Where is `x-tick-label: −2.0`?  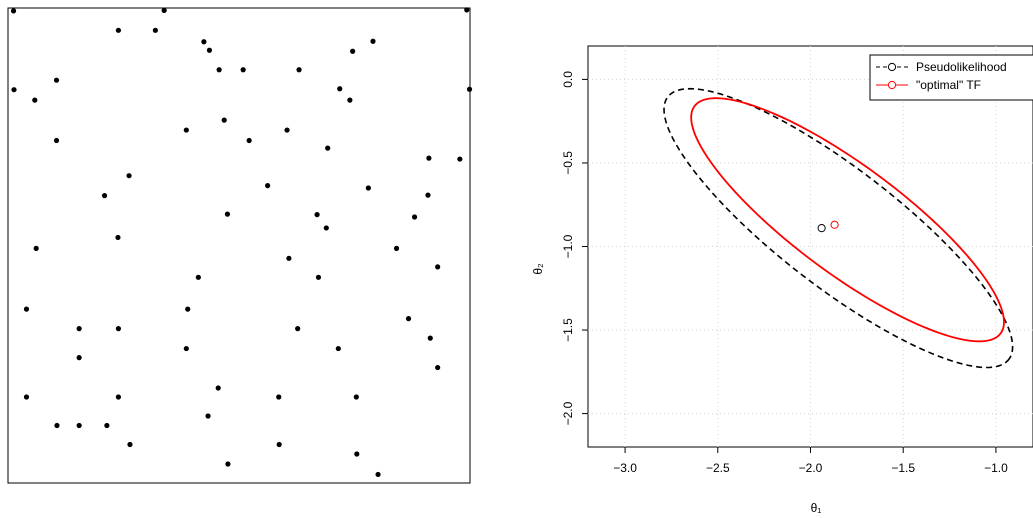
x-tick-label: −2.0 is located at coordinates (811, 468).